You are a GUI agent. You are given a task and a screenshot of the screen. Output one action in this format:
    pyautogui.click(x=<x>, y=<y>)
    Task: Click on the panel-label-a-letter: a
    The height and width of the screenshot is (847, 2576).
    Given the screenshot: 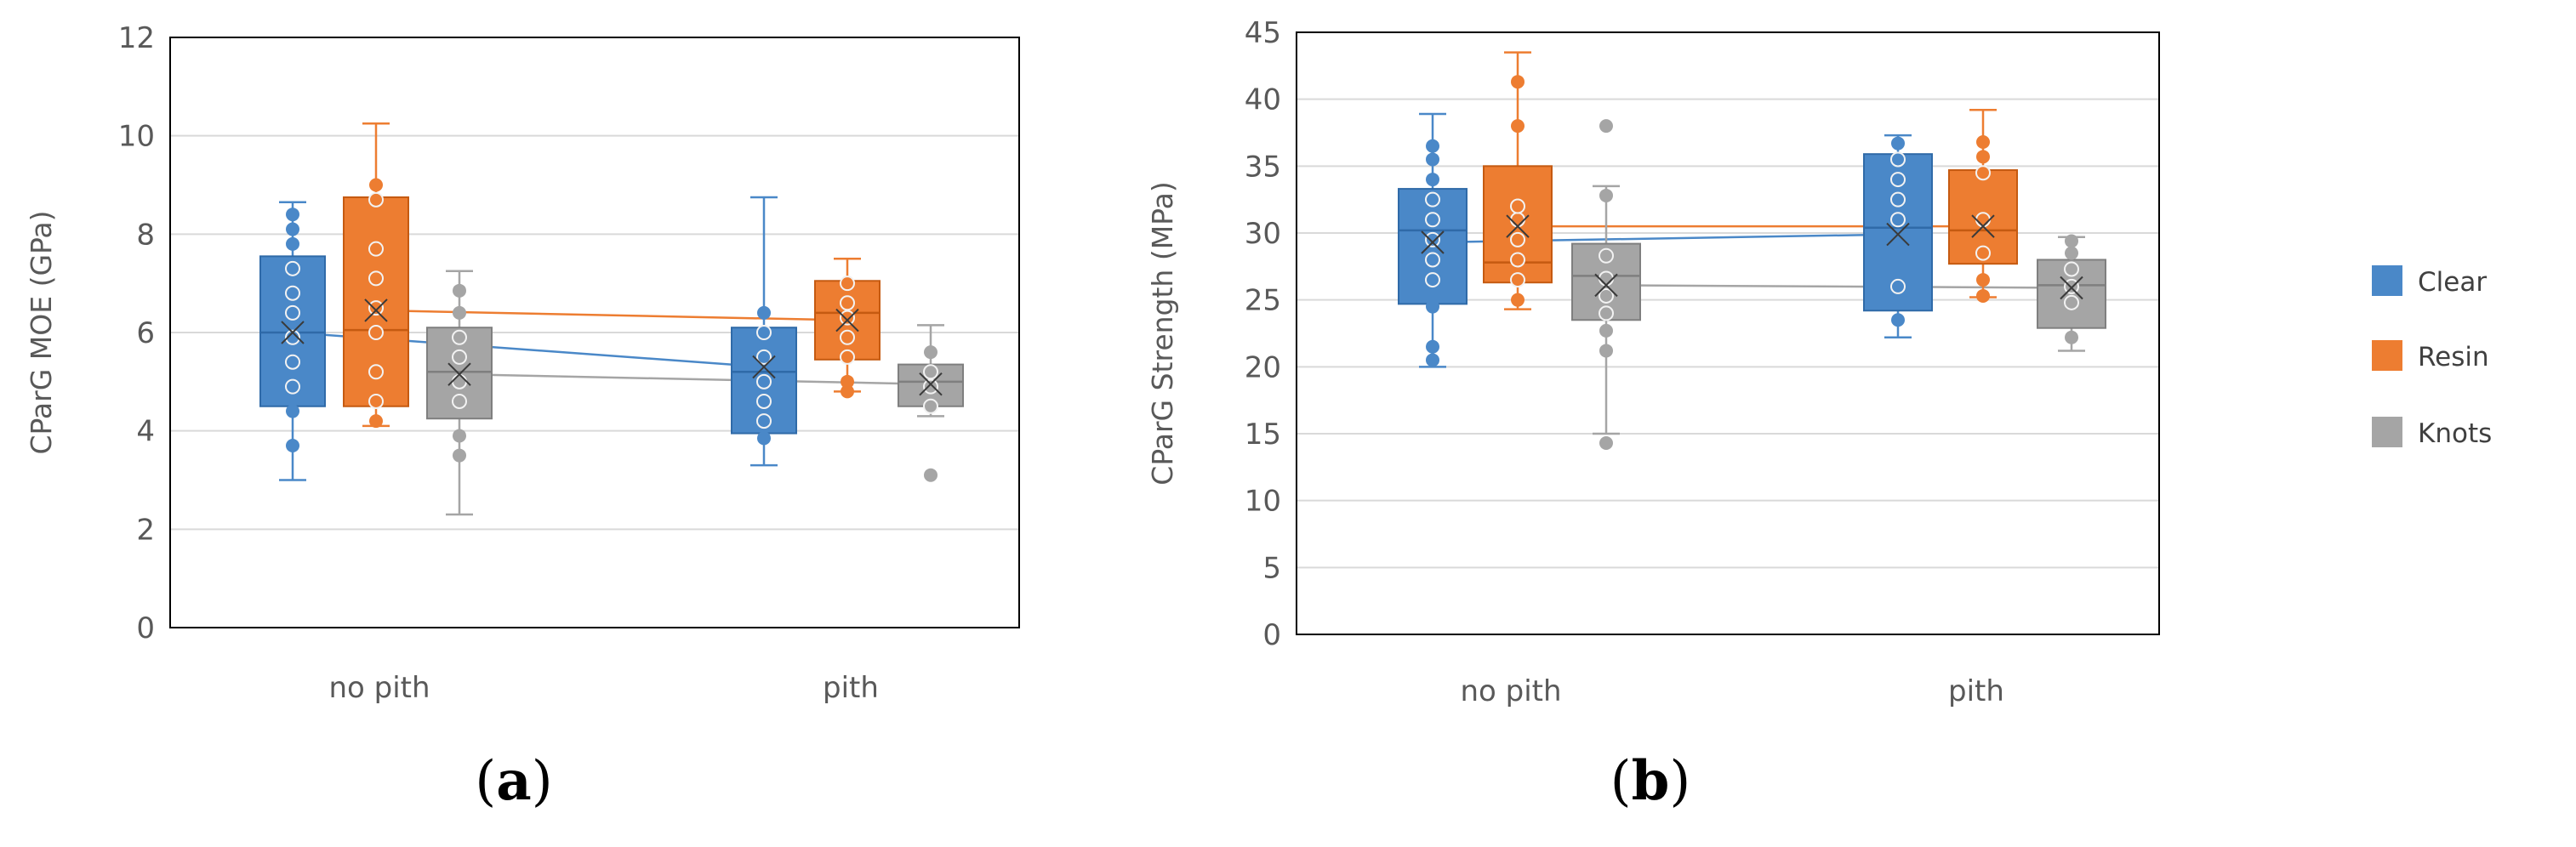 What is the action you would take?
    pyautogui.click(x=514, y=781)
    